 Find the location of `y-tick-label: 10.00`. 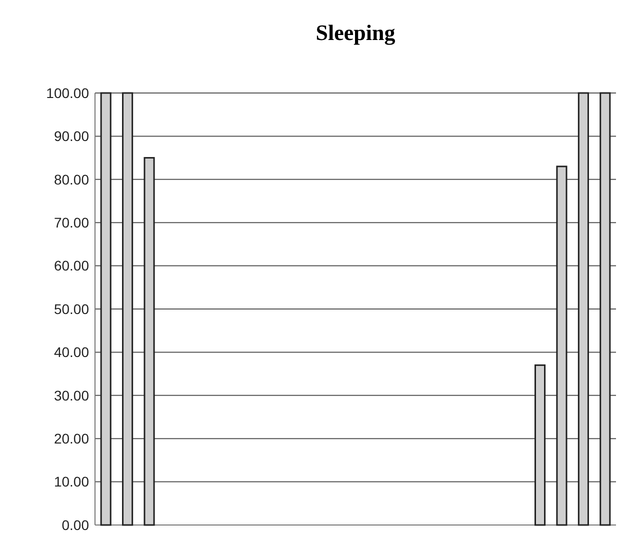

y-tick-label: 10.00 is located at coordinates (72, 482).